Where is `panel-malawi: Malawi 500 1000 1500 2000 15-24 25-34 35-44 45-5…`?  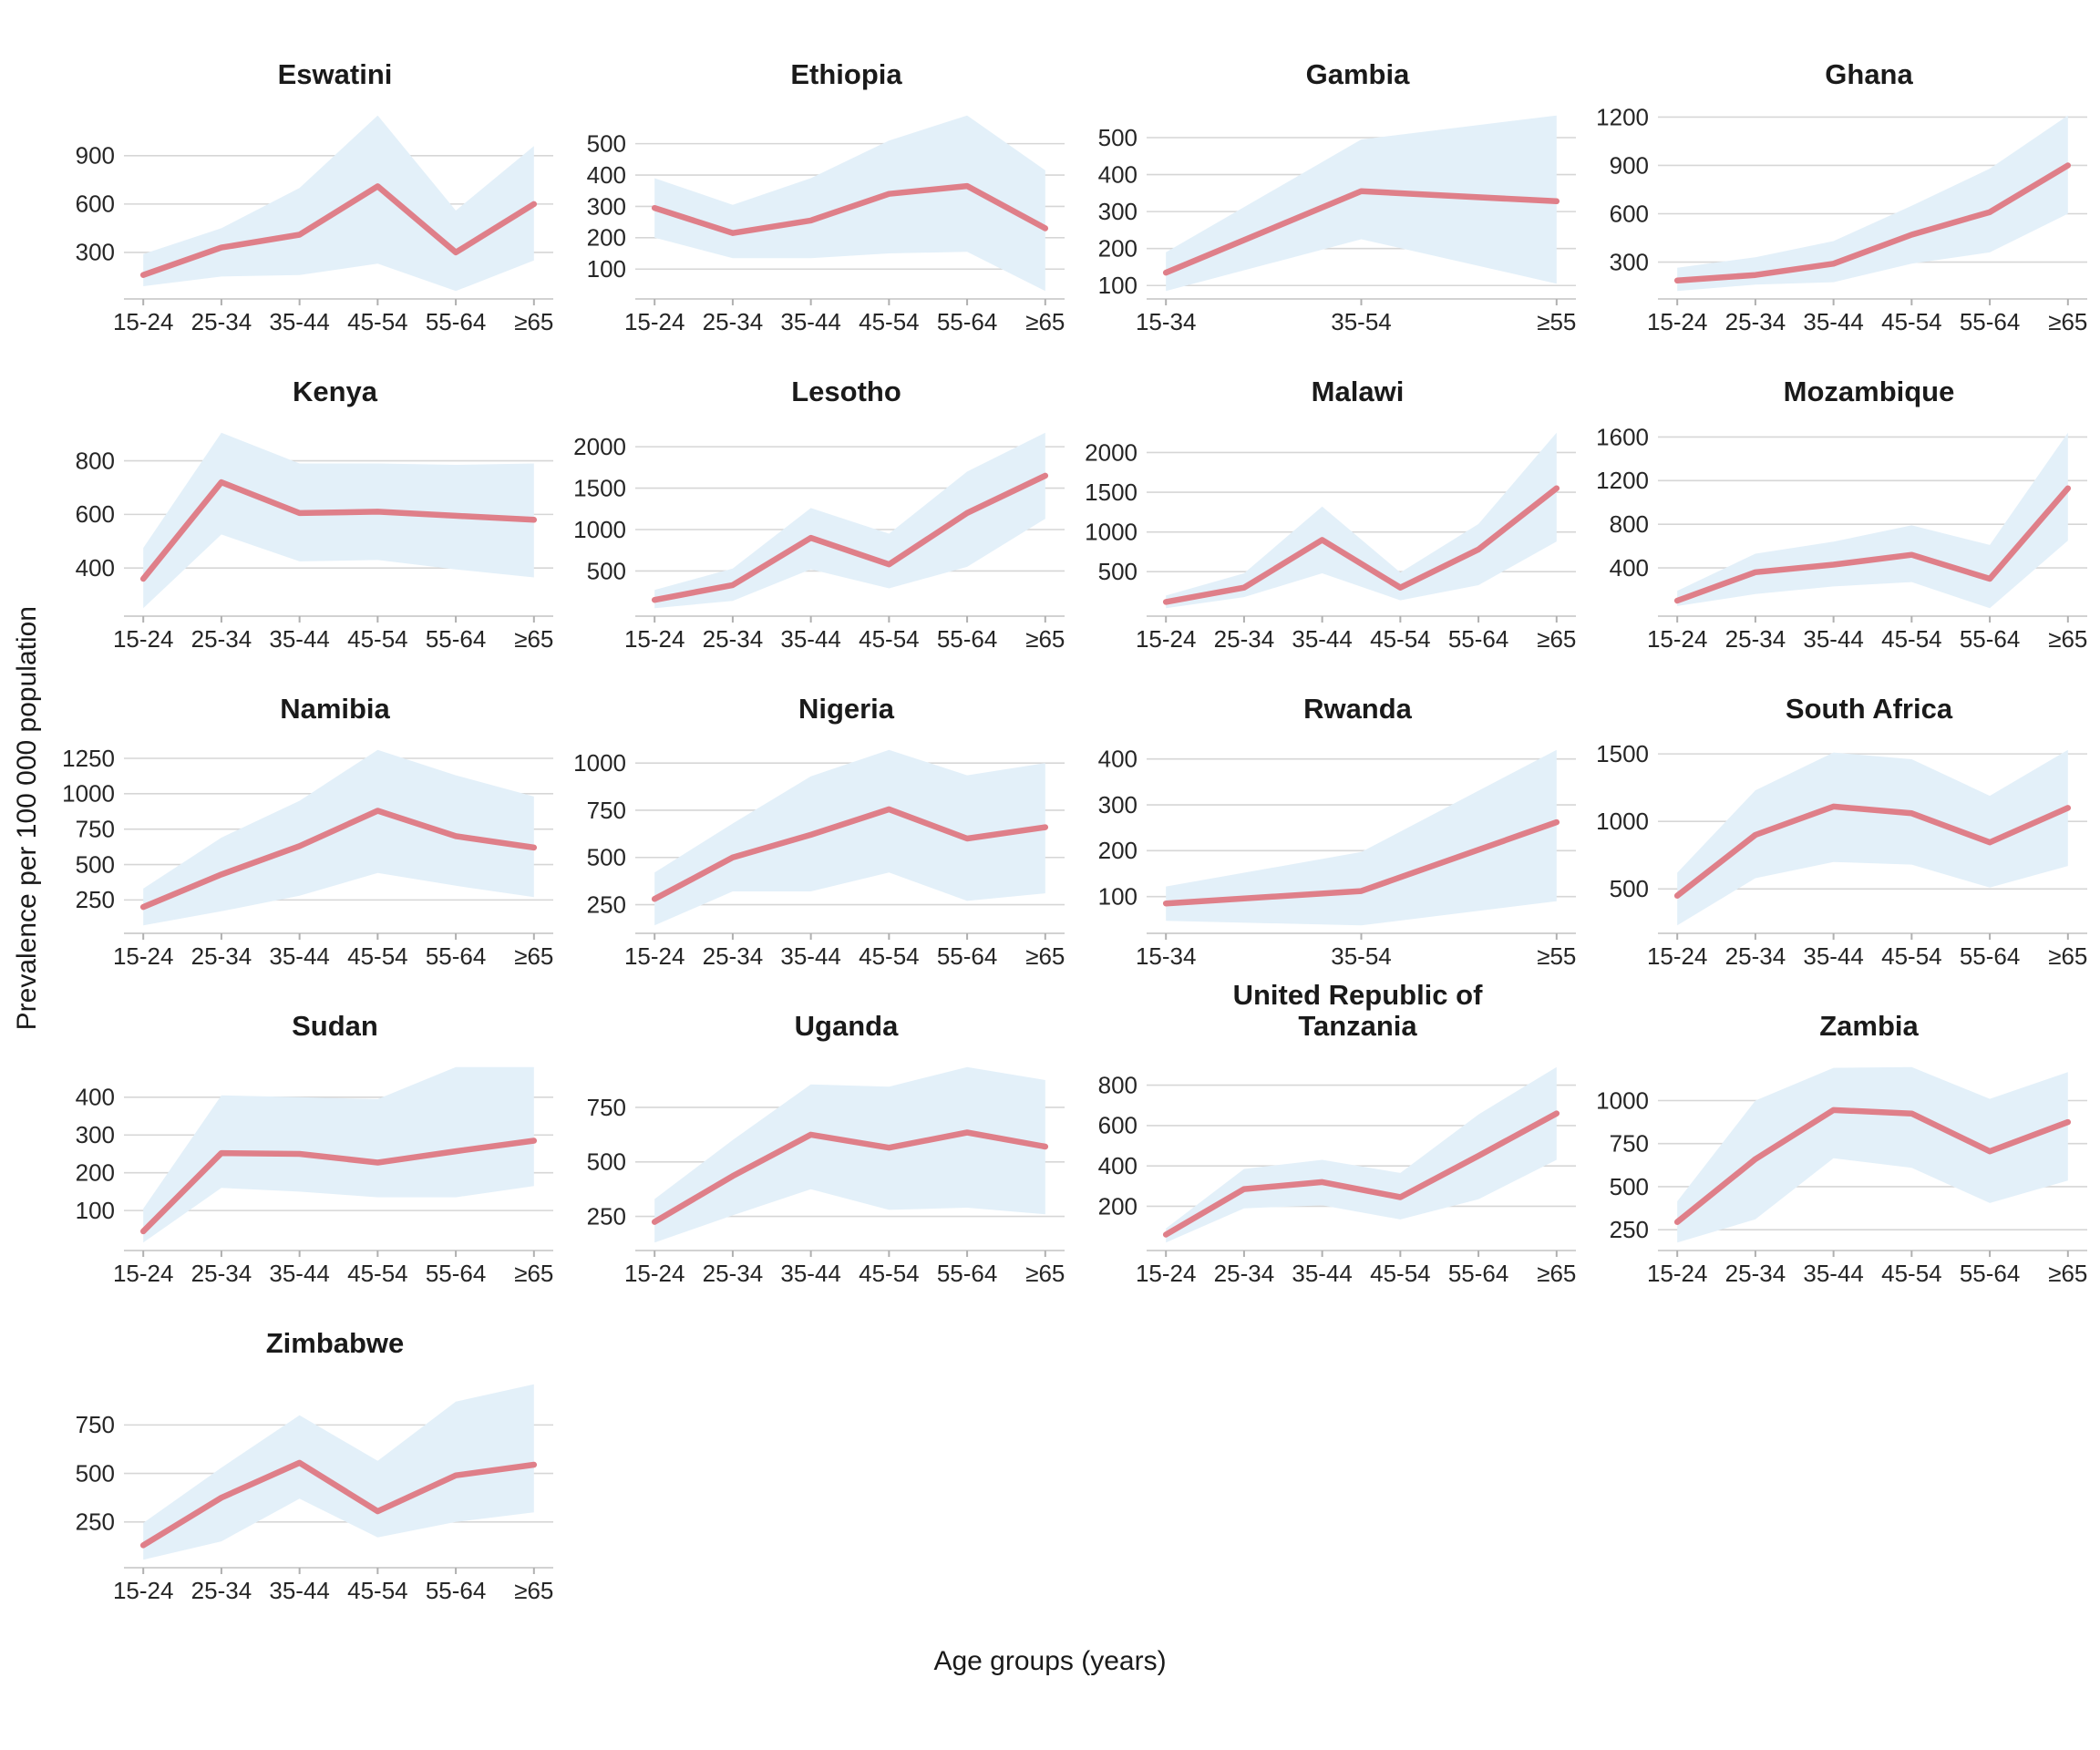 panel-malawi: Malawi 500 1000 1500 2000 15-24 25-34 35-44 45-5… is located at coordinates (1333, 502).